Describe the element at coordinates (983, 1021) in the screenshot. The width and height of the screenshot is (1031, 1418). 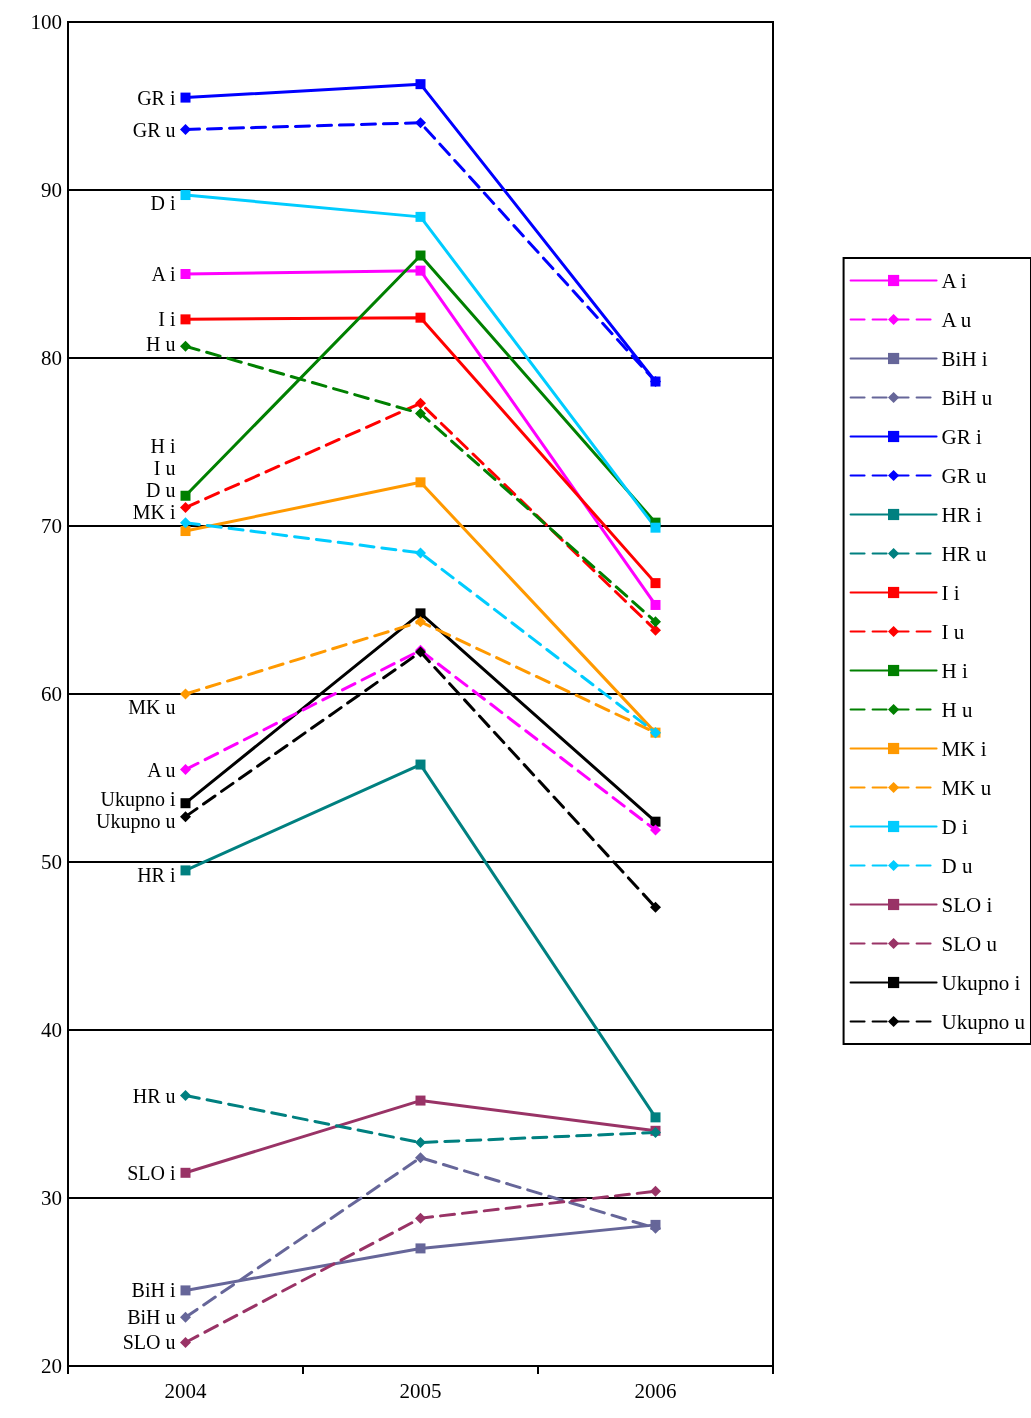
I see `legend-label: Ukupno u` at that location.